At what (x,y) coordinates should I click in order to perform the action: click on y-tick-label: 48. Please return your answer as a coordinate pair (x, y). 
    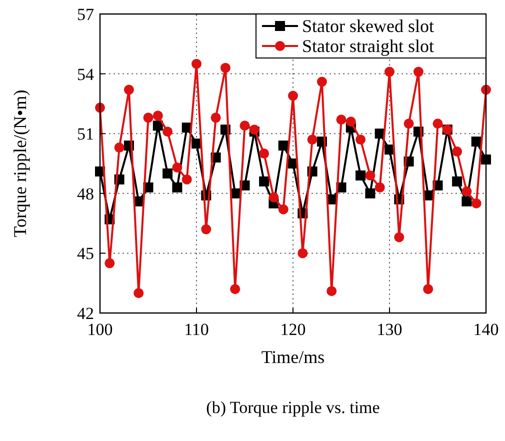
    Looking at the image, I should click on (85, 194).